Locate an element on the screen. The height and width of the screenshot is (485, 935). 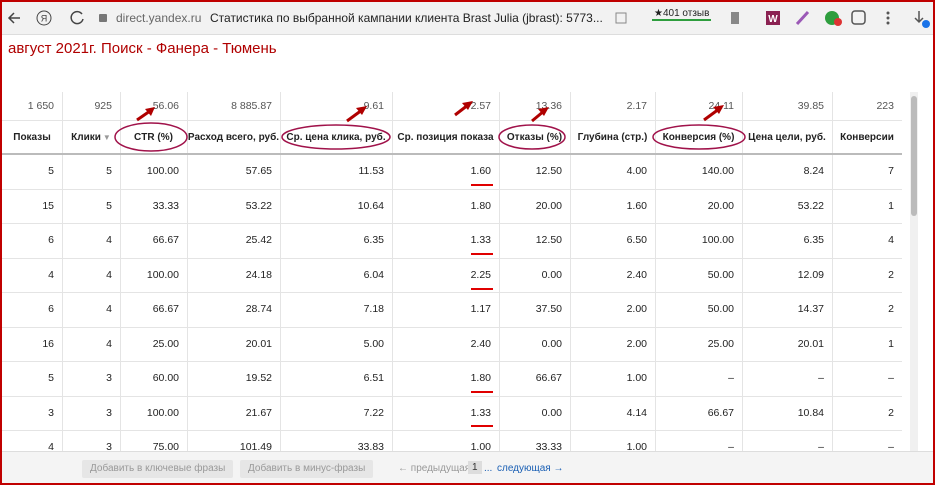
total-cell: 1 650 is located at coordinates (40, 106).